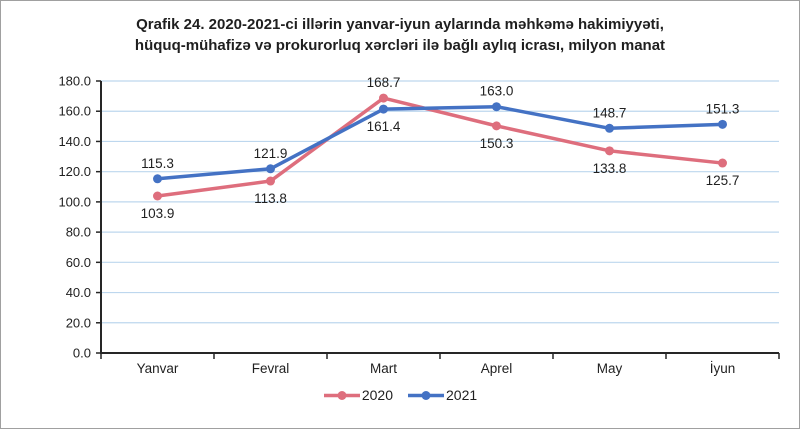 Image resolution: width=800 pixels, height=430 pixels. I want to click on x-axis-label: Yanvar, so click(158, 368).